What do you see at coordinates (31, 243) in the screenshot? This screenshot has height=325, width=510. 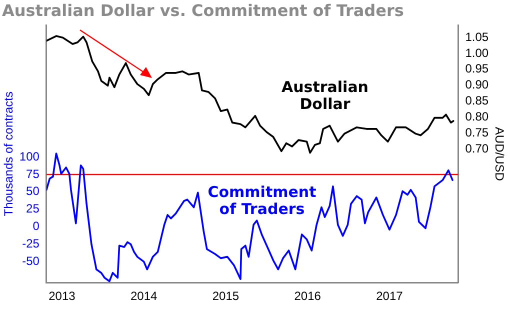 I see `y-tick-label: -25` at bounding box center [31, 243].